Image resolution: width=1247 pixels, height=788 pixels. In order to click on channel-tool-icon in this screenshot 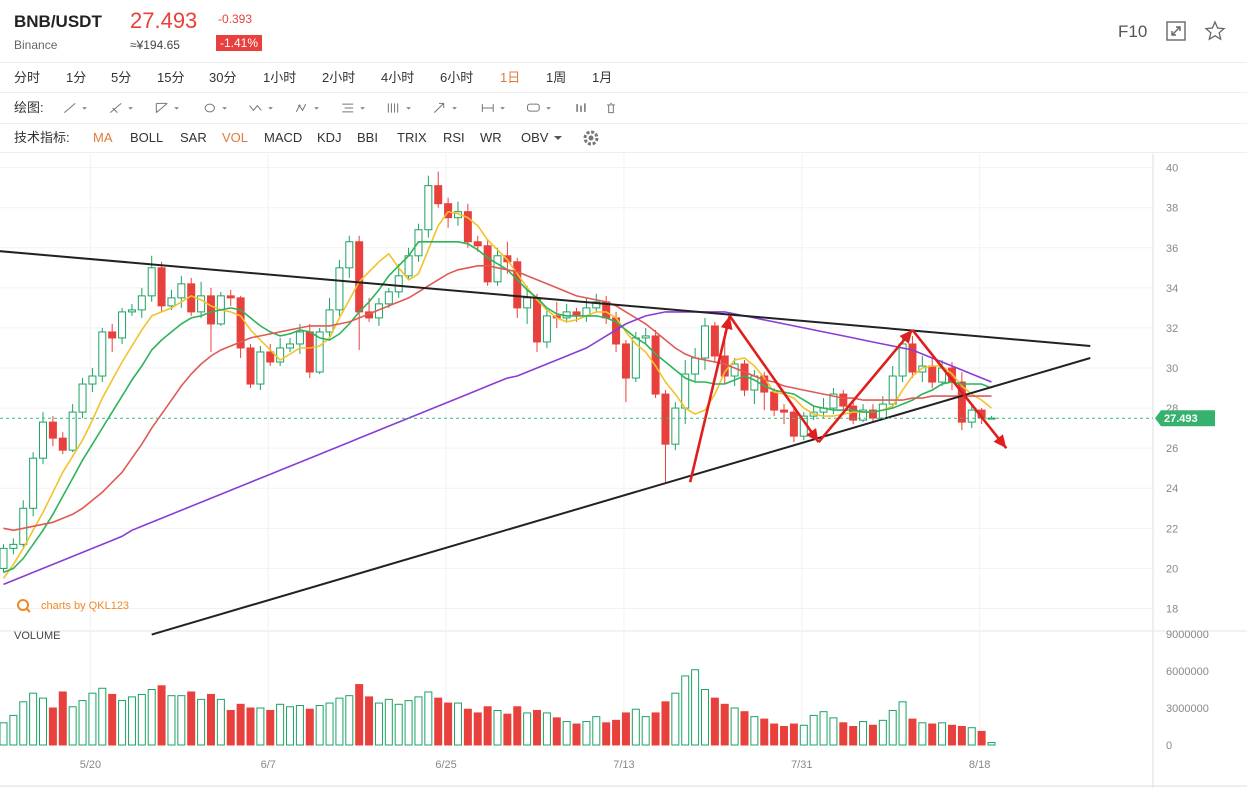, I will do `click(168, 108)`.